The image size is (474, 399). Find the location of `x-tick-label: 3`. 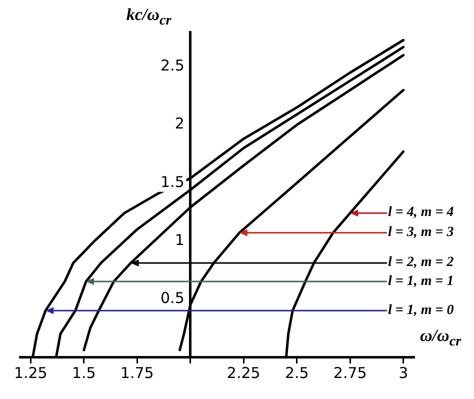

x-tick-label: 3 is located at coordinates (403, 373).